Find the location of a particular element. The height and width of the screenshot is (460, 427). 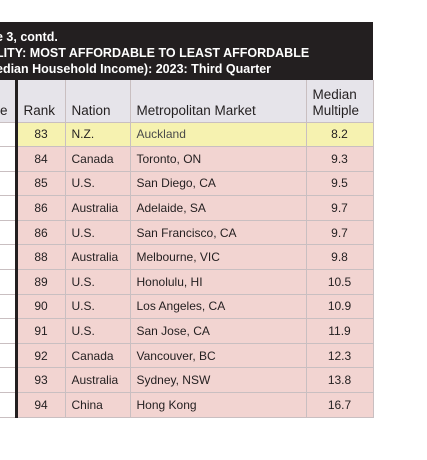

title-line-1: e 3, contd. is located at coordinates (29, 37).